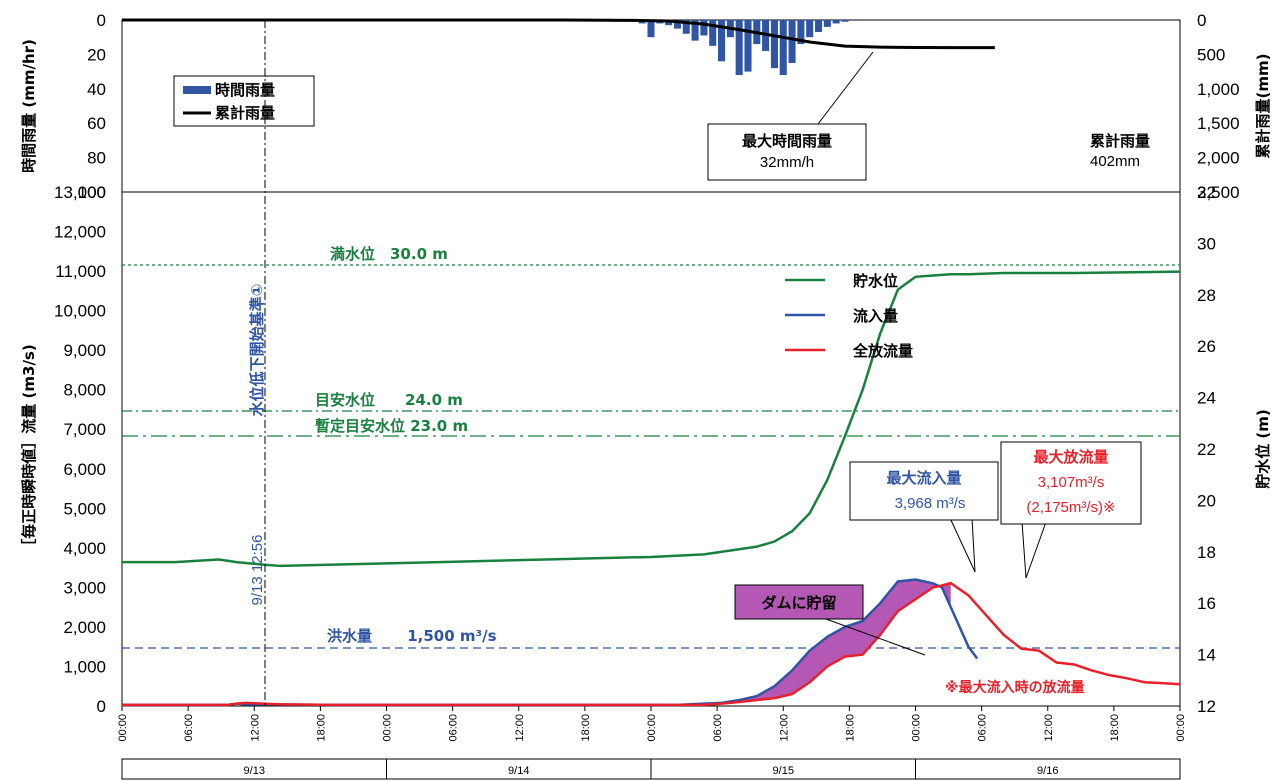 This screenshot has width=1278, height=781. Describe the element at coordinates (96, 89) in the screenshot. I see `rain-y-tick-label: 40` at that location.